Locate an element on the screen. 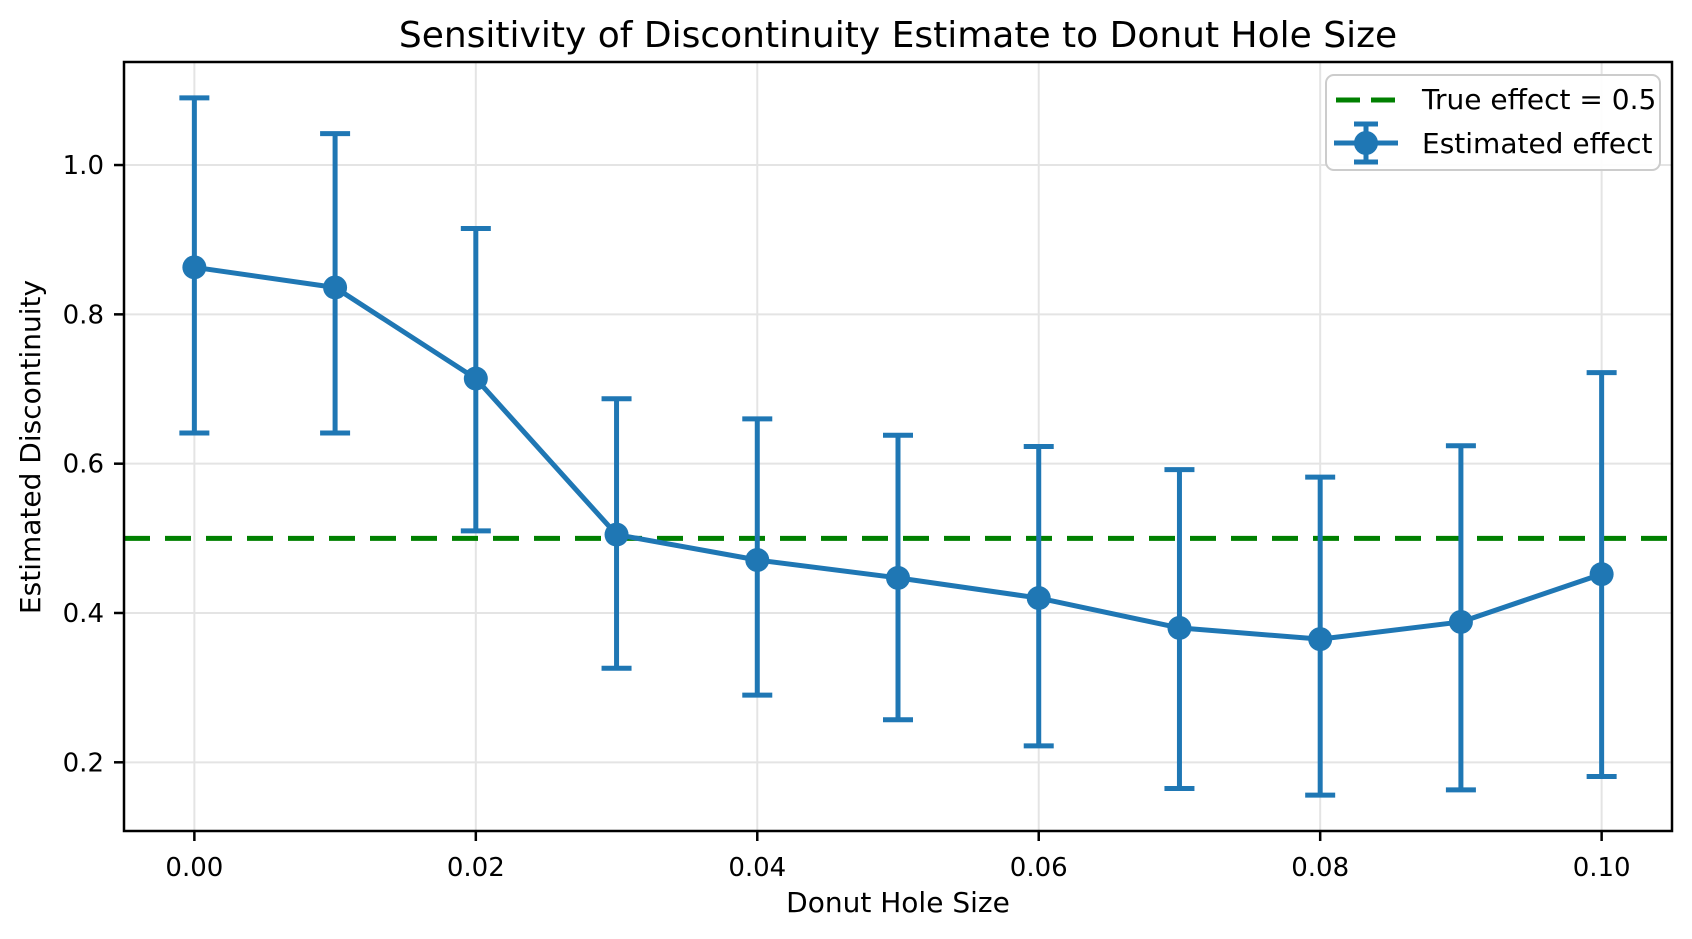  x-axis-label: Donut Hole Size is located at coordinates (898, 902).